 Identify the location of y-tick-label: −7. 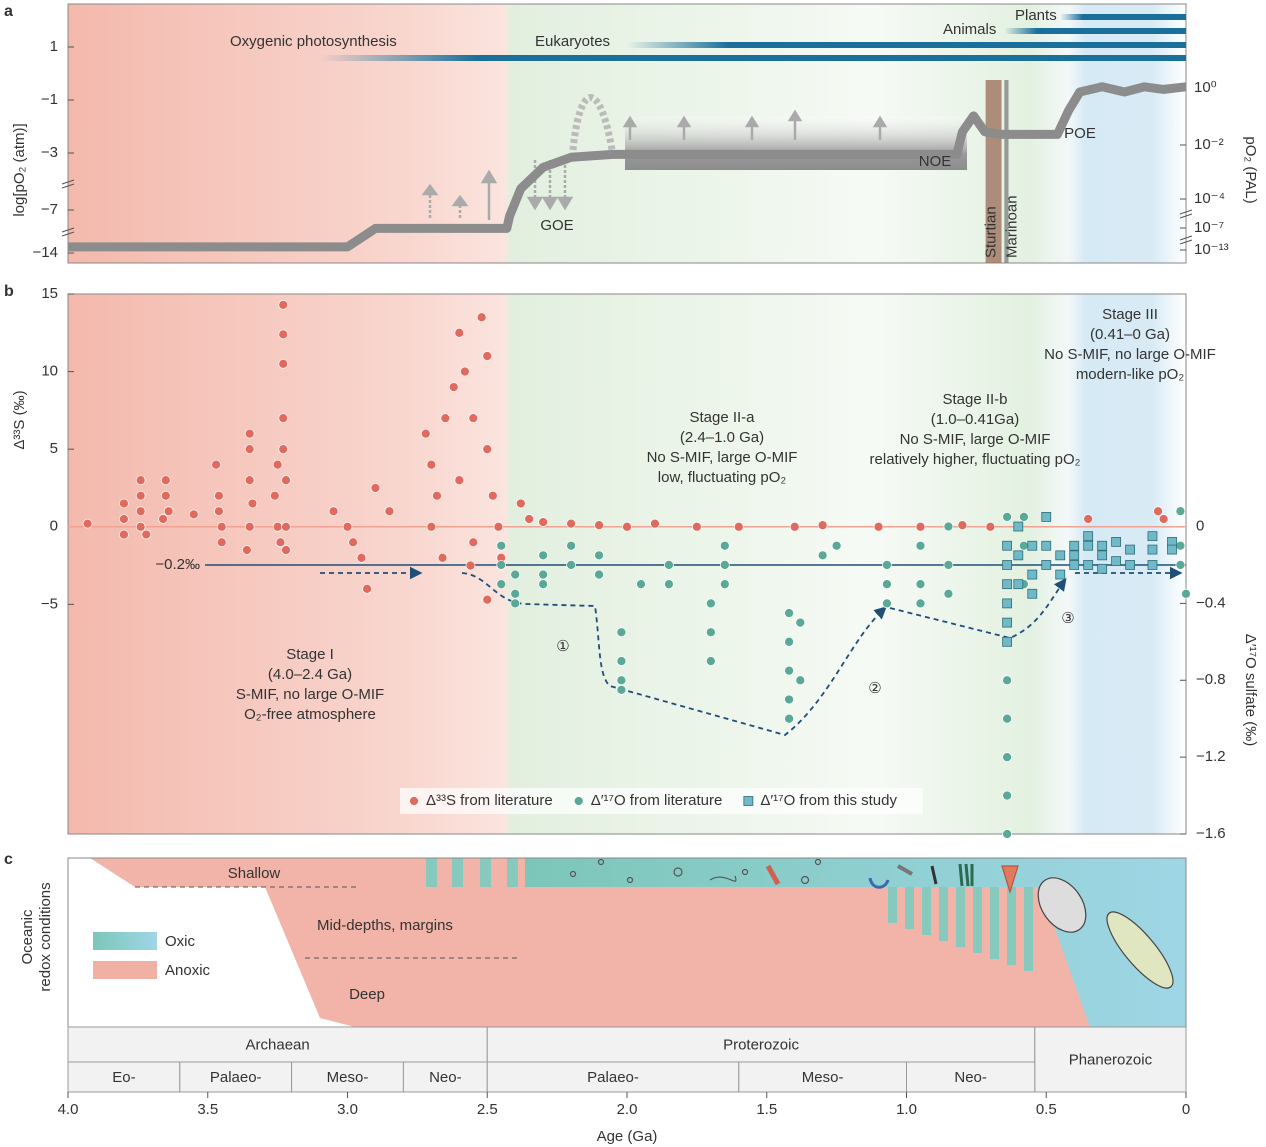
(49, 209).